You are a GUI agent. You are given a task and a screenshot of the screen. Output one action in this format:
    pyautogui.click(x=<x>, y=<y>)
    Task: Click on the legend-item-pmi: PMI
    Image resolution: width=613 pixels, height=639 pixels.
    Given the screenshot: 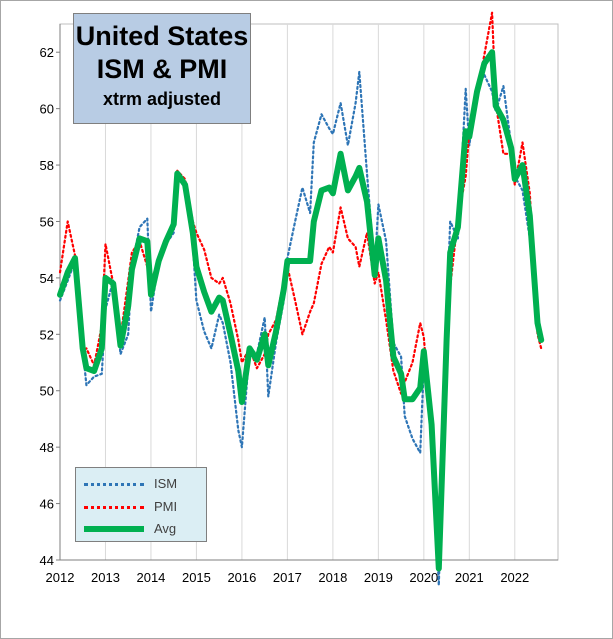 What is the action you would take?
    pyautogui.click(x=144, y=507)
    